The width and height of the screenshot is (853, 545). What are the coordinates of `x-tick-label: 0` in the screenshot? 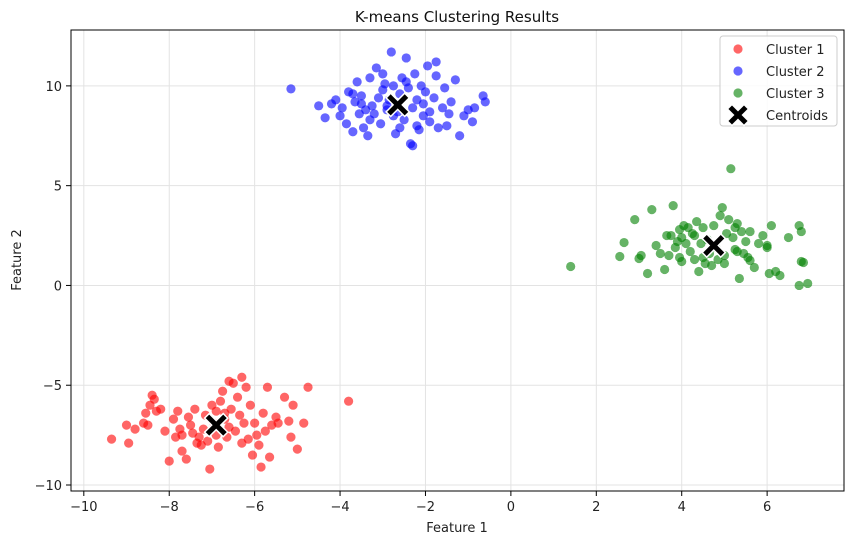 It's located at (511, 507).